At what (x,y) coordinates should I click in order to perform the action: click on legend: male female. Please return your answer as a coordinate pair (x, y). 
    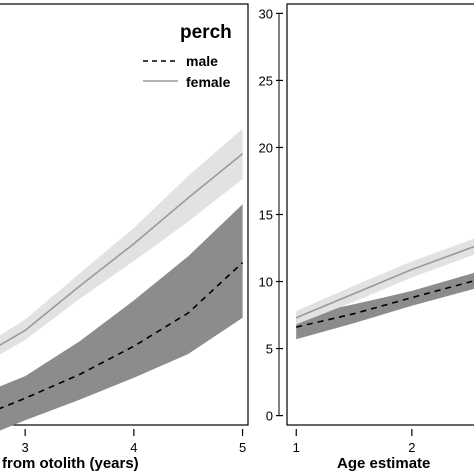
    Looking at the image, I should click on (187, 71).